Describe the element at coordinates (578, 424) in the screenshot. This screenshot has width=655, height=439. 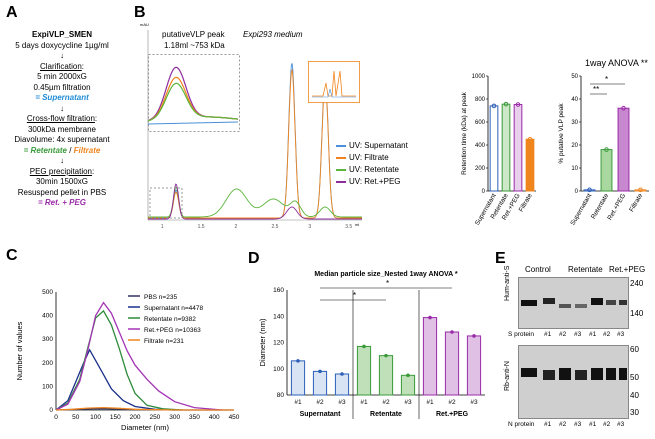
I see `lane-bot-3: #3` at that location.